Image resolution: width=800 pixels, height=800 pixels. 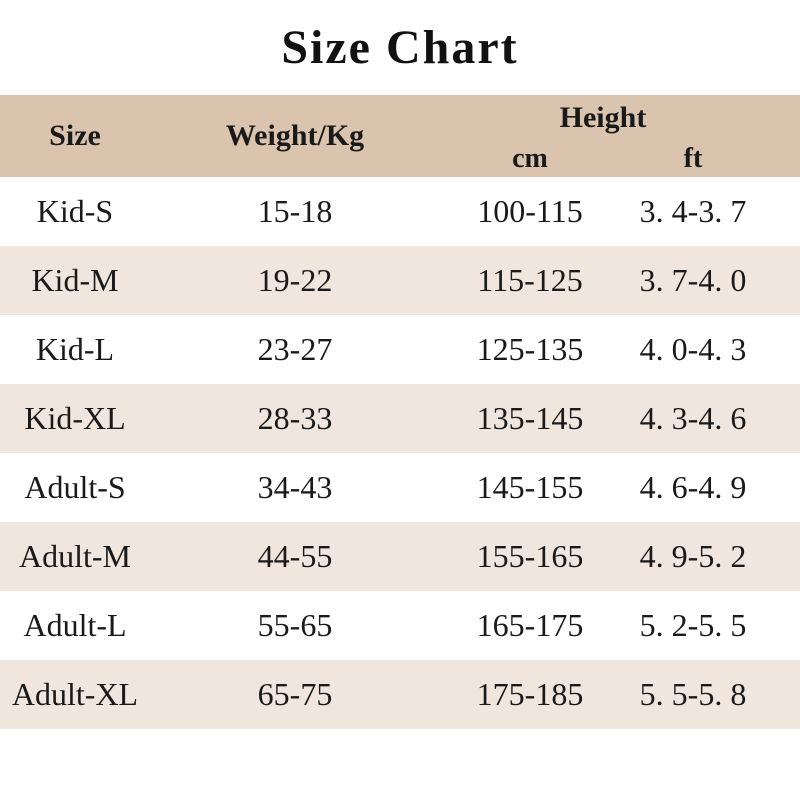 What do you see at coordinates (400, 349) in the screenshot?
I see `table-row: Kid-L 23-27 125-135 4. 0-4. 3` at bounding box center [400, 349].